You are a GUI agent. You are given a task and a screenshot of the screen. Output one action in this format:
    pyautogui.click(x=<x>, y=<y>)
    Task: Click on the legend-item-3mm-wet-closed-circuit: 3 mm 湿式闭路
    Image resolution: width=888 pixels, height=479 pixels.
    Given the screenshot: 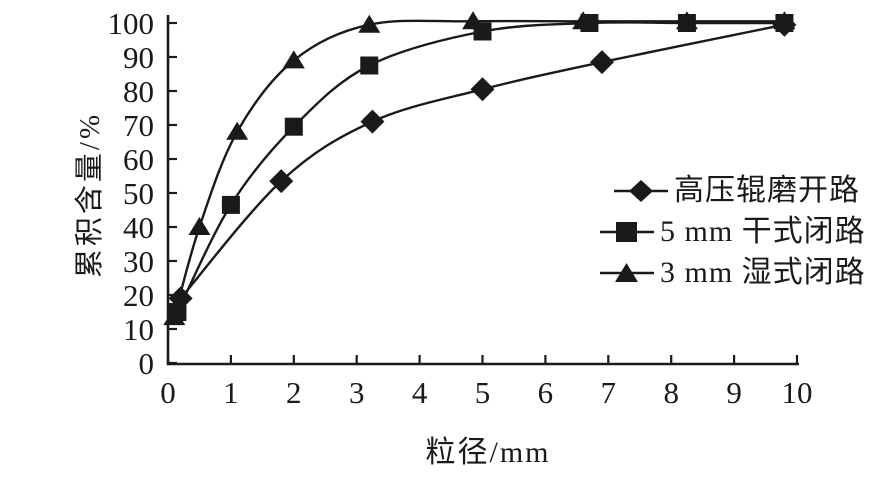 What is the action you would take?
    pyautogui.click(x=732, y=272)
    